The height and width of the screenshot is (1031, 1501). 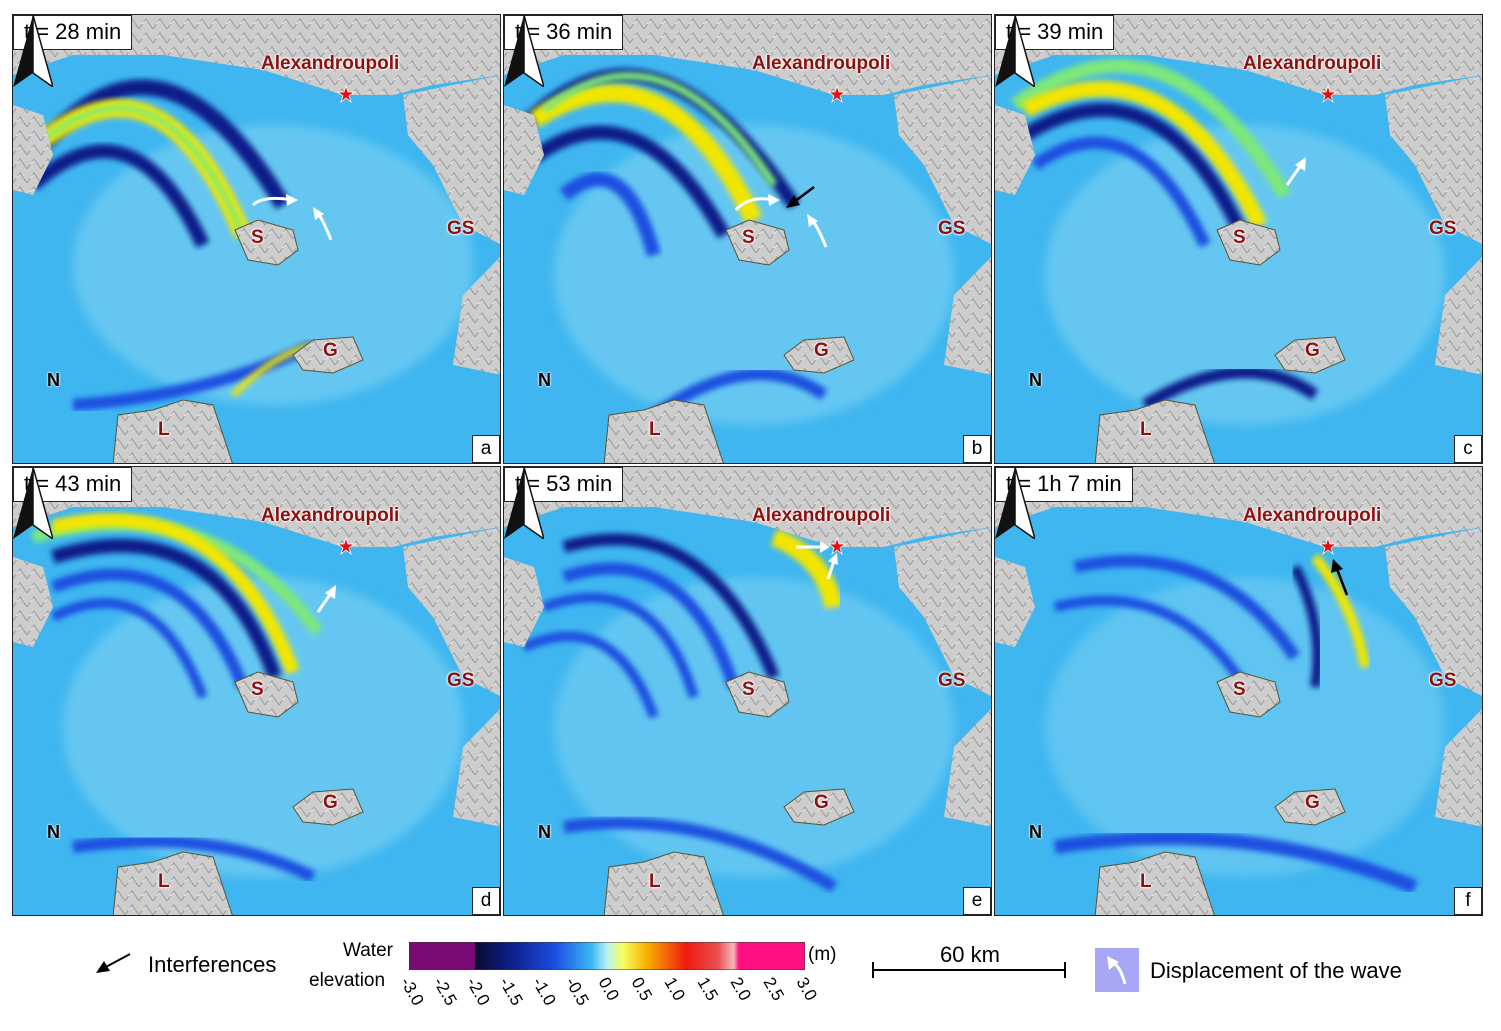 What do you see at coordinates (607, 956) in the screenshot?
I see `colorbar` at bounding box center [607, 956].